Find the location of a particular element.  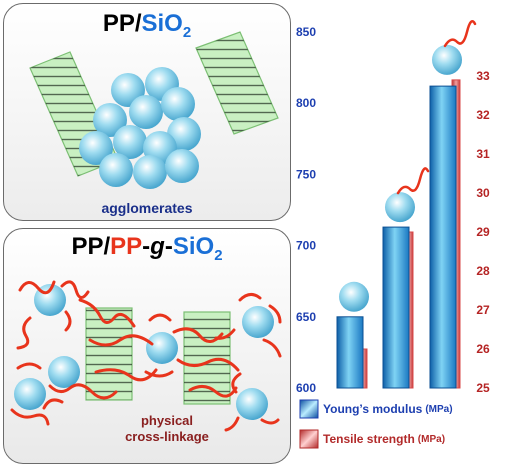

bottom-panel-title: PP/PP-g-SiO2 is located at coordinates (147, 248).